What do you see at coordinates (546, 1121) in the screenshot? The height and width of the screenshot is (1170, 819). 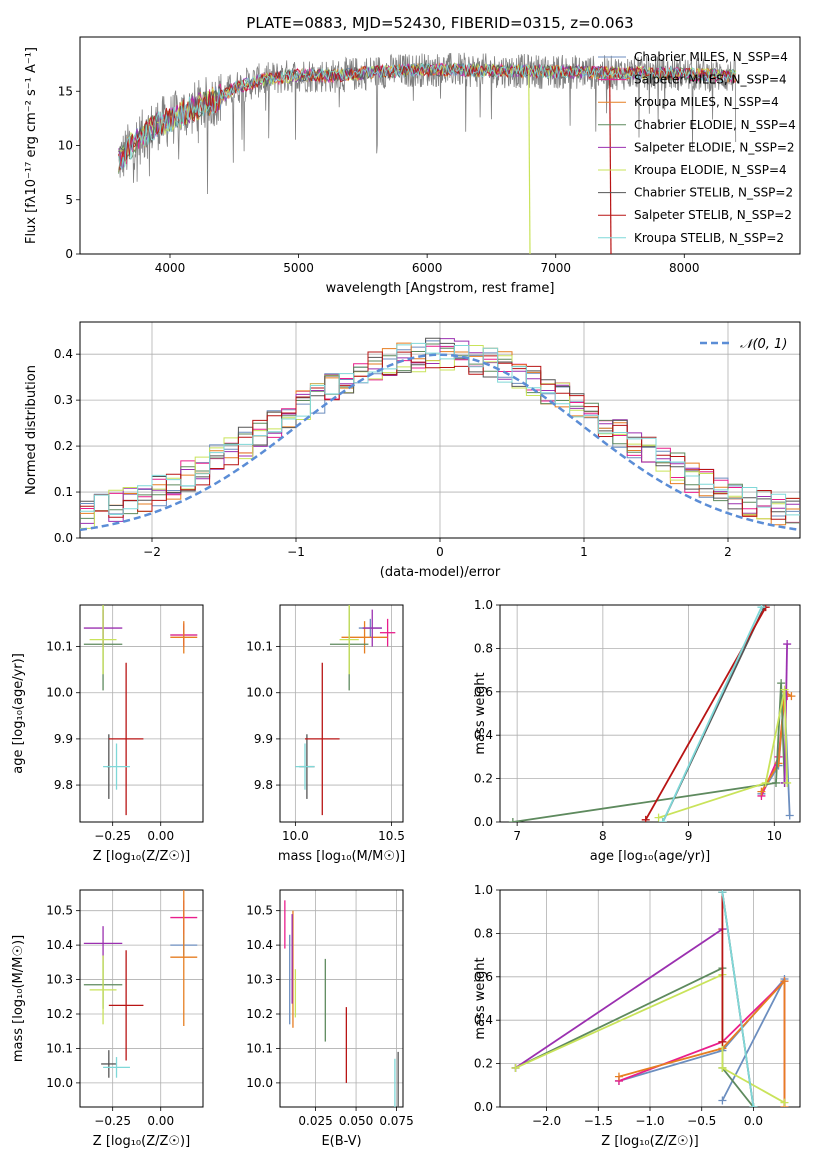 I see `x-tick-label: −2.0` at bounding box center [546, 1121].